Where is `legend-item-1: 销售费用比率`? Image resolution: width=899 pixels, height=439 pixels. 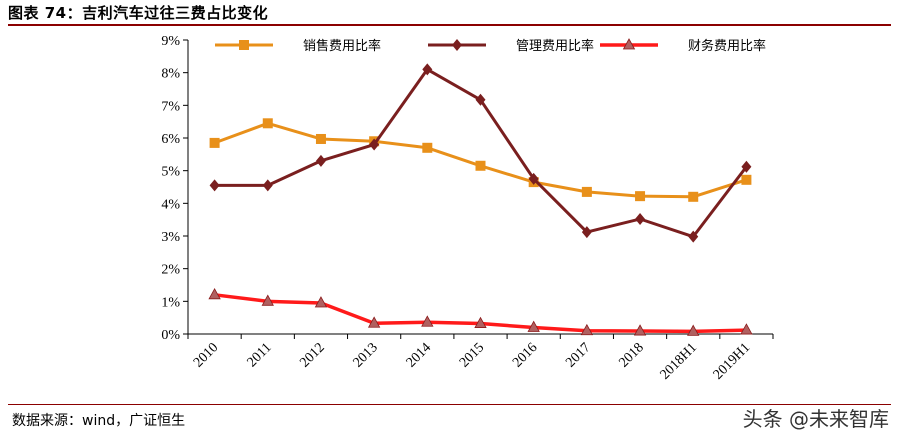 legend-item-1: 销售费用比率 is located at coordinates (298, 46).